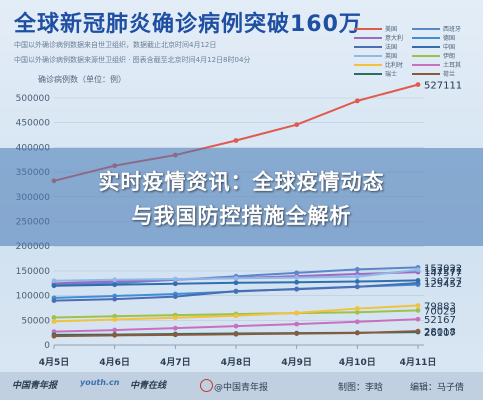  I want to click on data-label: 79883, so click(440, 307).